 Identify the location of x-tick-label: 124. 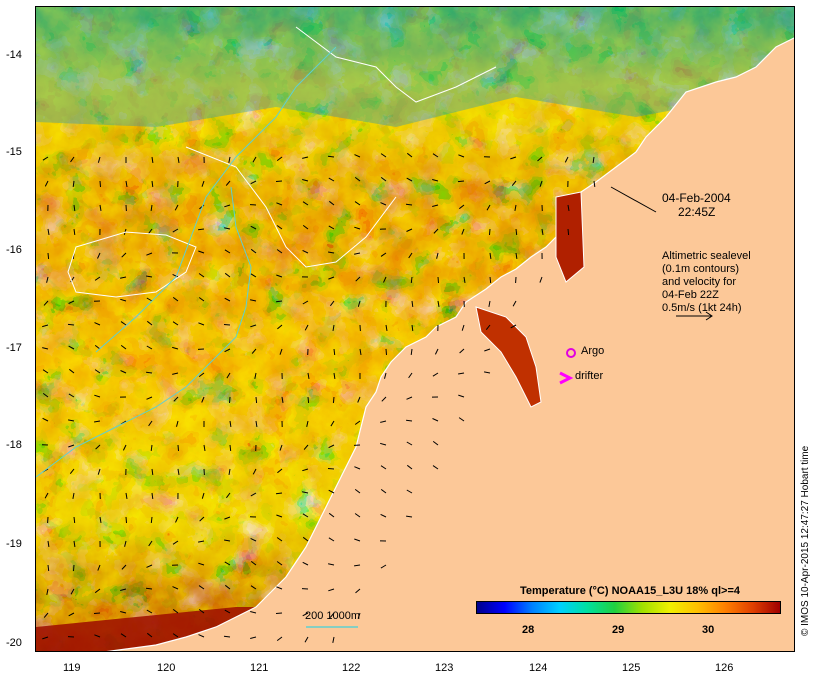
(538, 668).